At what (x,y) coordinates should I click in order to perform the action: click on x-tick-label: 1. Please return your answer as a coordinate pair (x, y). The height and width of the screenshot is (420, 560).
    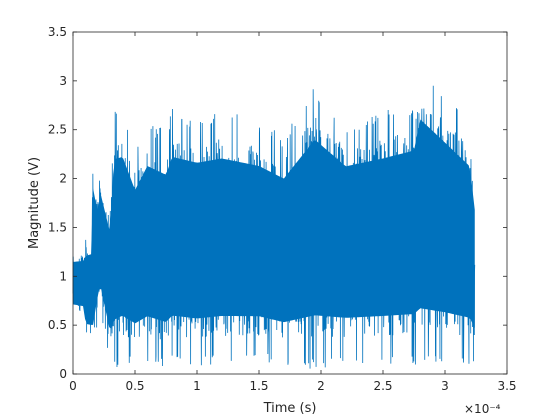
    Looking at the image, I should click on (197, 386).